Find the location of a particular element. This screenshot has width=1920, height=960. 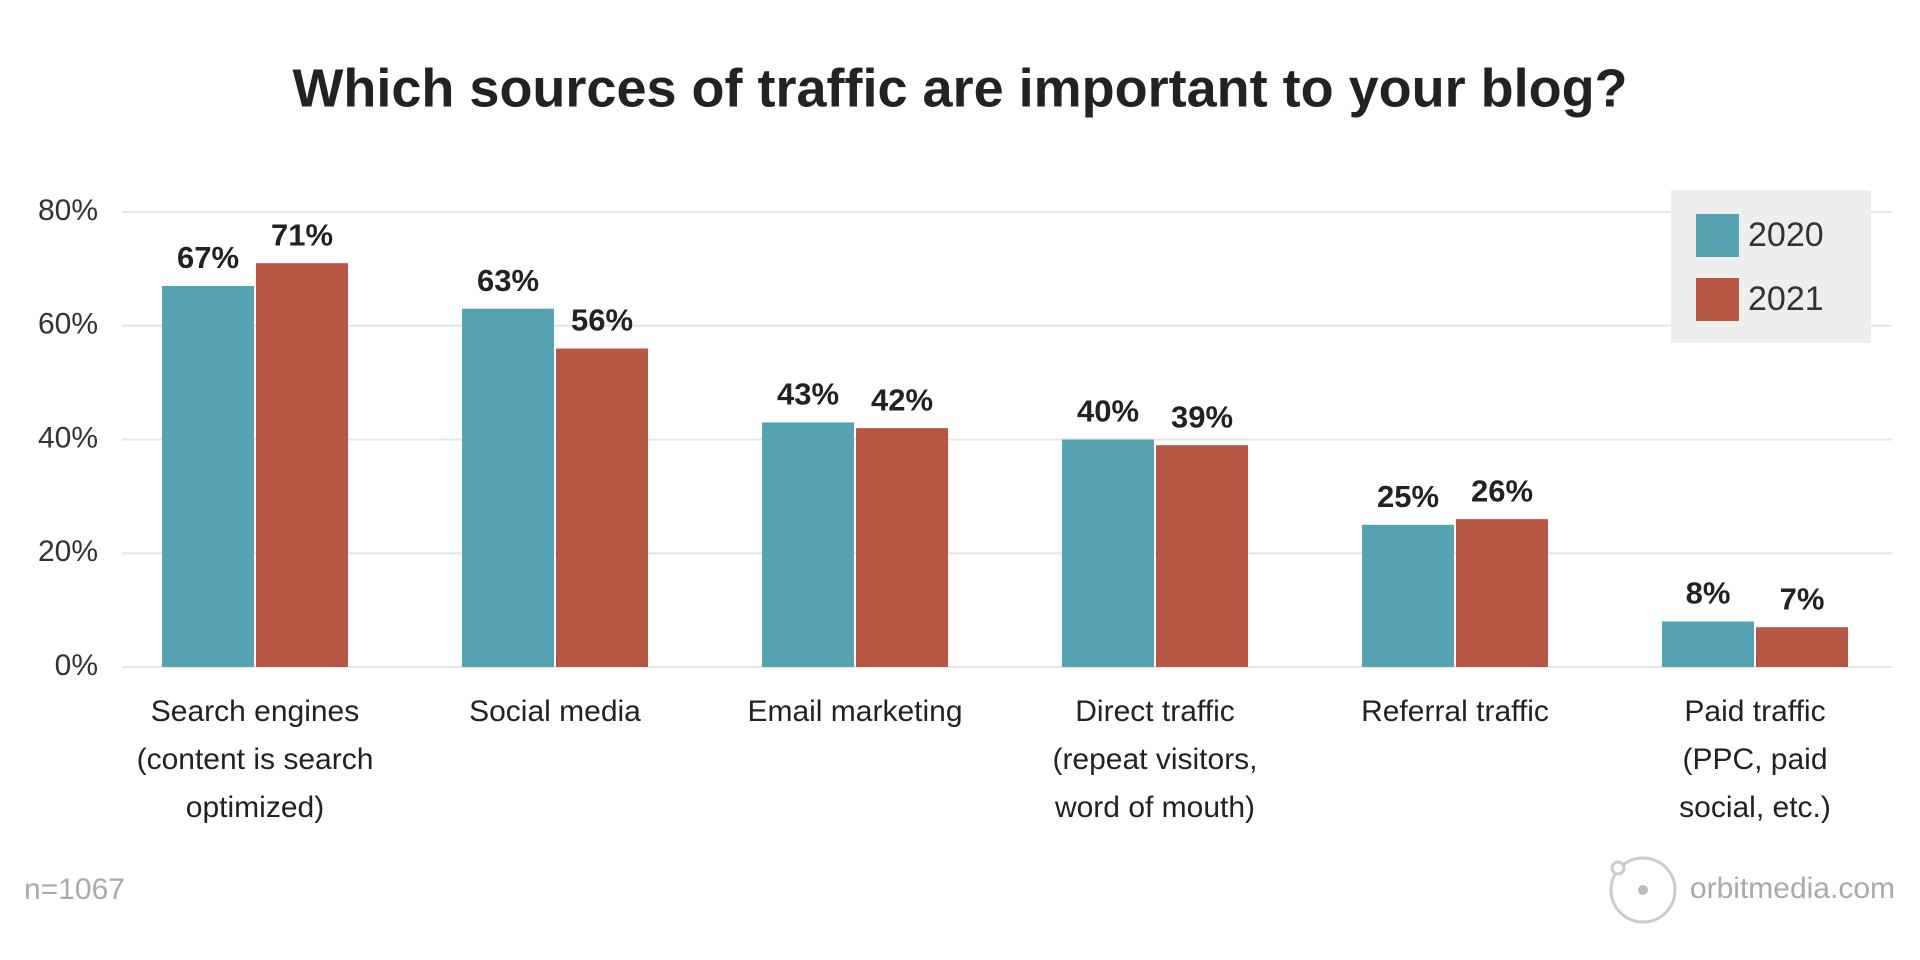

y-tick-label: 80% is located at coordinates (68, 210).